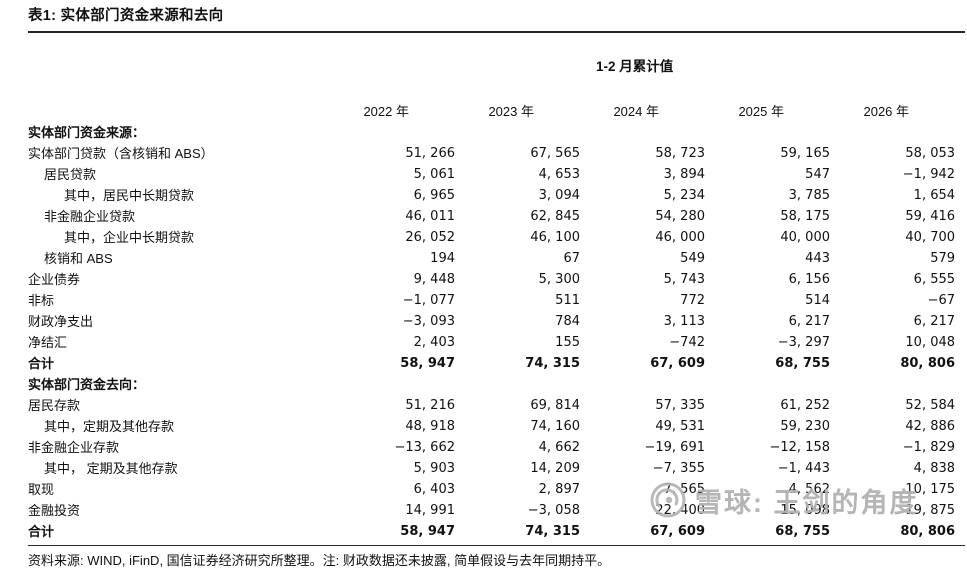 This screenshot has height=570, width=967. I want to click on total-row: 合计 58, 947 74, 315 67, 609 68, 755 80, 806, so click(491, 531).